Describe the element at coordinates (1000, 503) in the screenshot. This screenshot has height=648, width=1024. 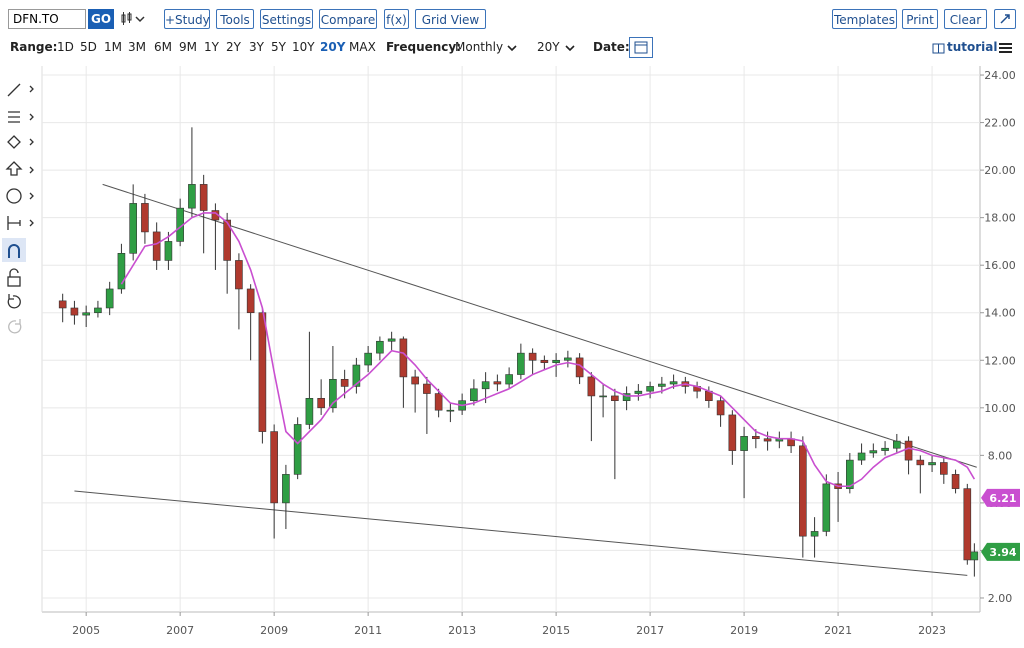
I see `y-tick-label: 6.00` at that location.